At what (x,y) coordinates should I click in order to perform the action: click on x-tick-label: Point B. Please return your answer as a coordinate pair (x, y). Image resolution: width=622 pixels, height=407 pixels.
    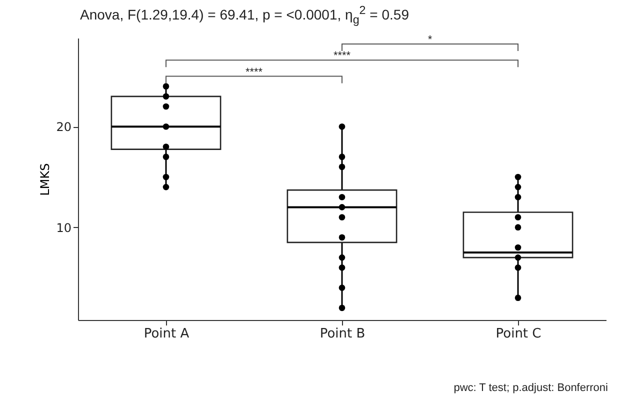
    Looking at the image, I should click on (343, 334).